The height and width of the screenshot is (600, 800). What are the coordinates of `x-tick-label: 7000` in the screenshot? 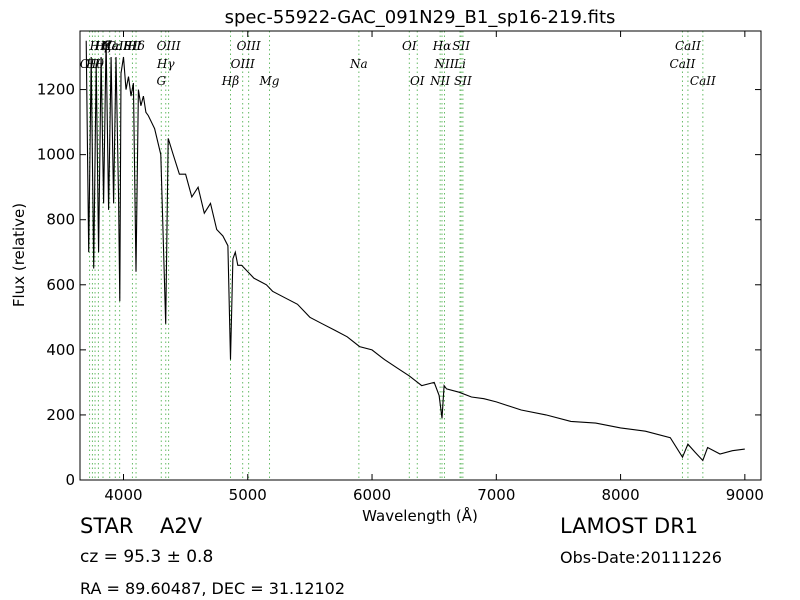 It's located at (496, 495).